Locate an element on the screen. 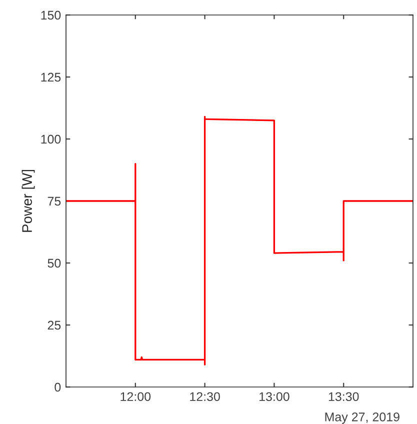 The width and height of the screenshot is (417, 424). y-axis-title: Power [W] is located at coordinates (28, 201).